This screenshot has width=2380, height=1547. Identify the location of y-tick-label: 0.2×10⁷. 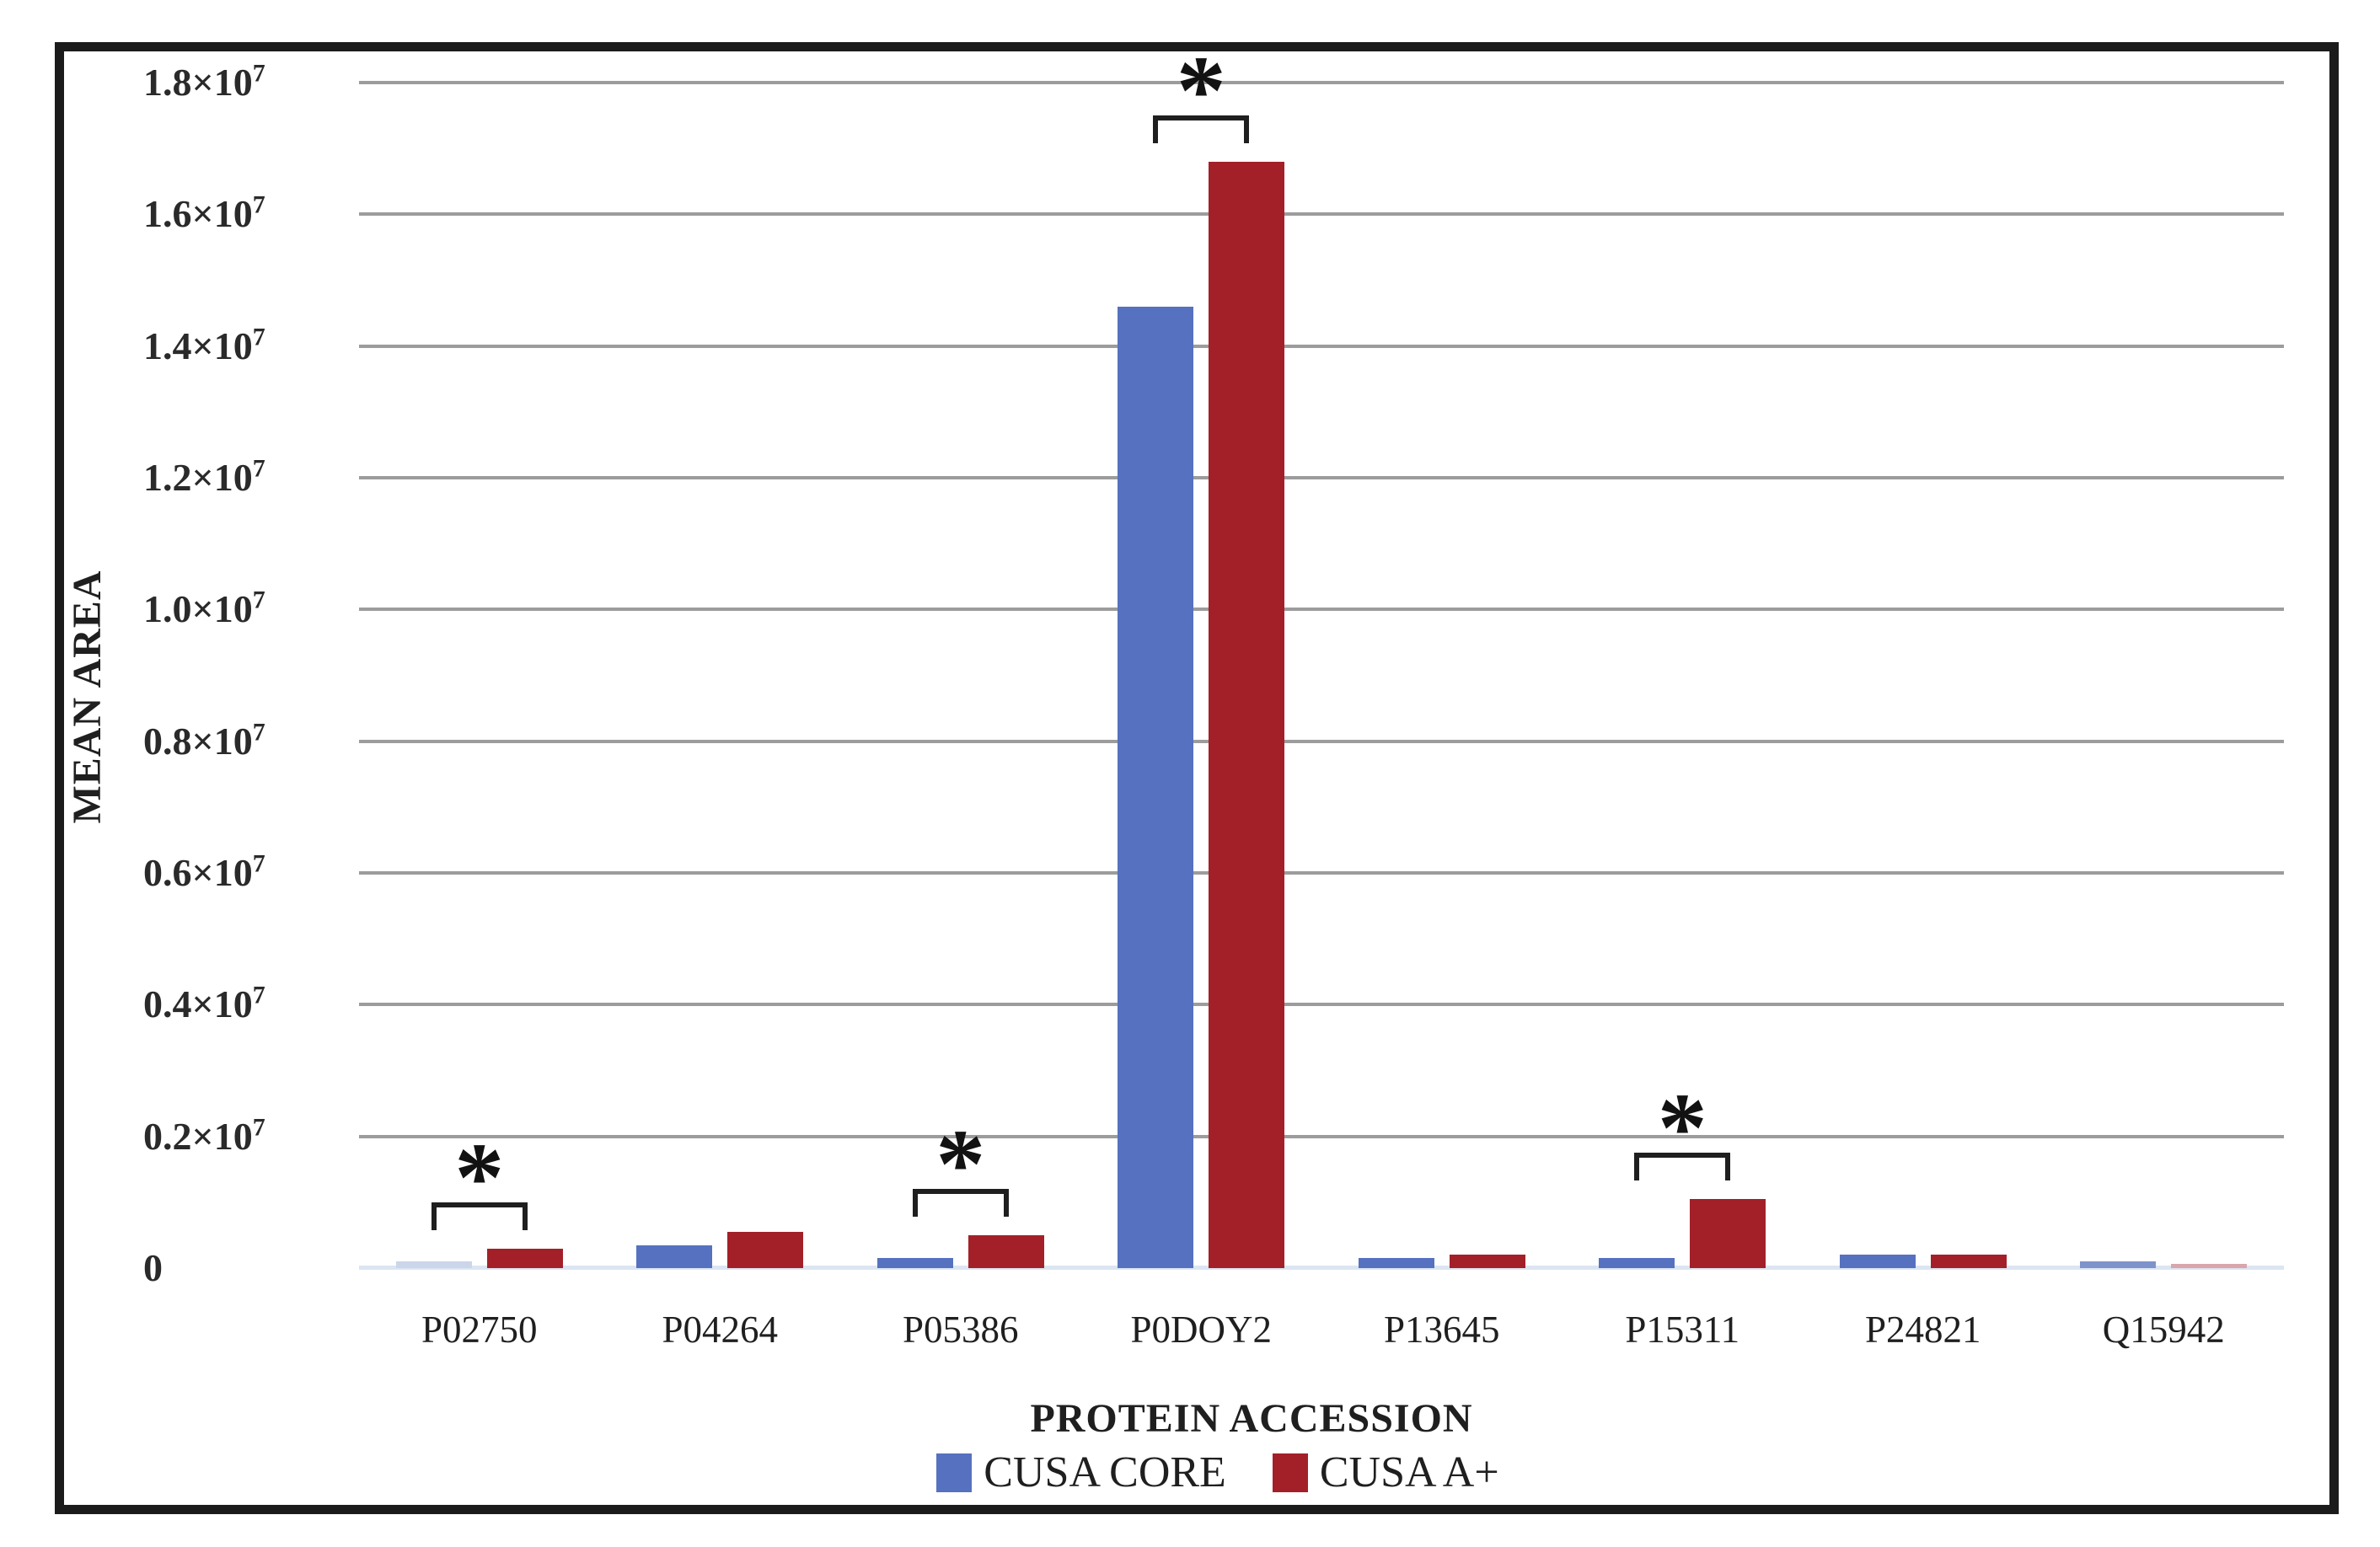
(204, 1135).